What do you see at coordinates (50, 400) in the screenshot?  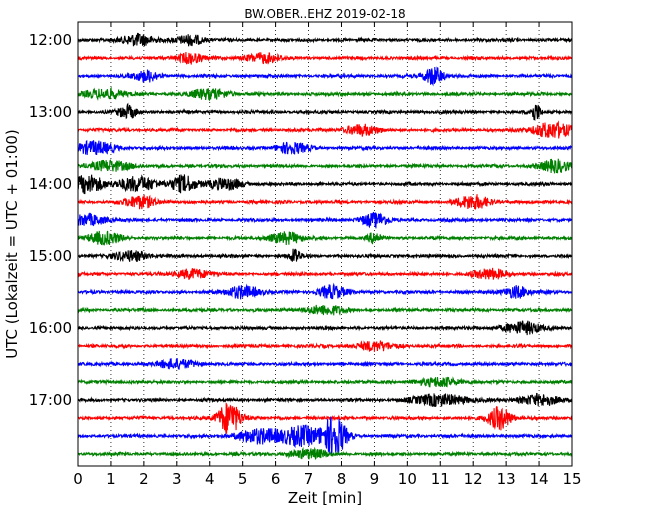 I see `y-tick-label: 17:00` at bounding box center [50, 400].